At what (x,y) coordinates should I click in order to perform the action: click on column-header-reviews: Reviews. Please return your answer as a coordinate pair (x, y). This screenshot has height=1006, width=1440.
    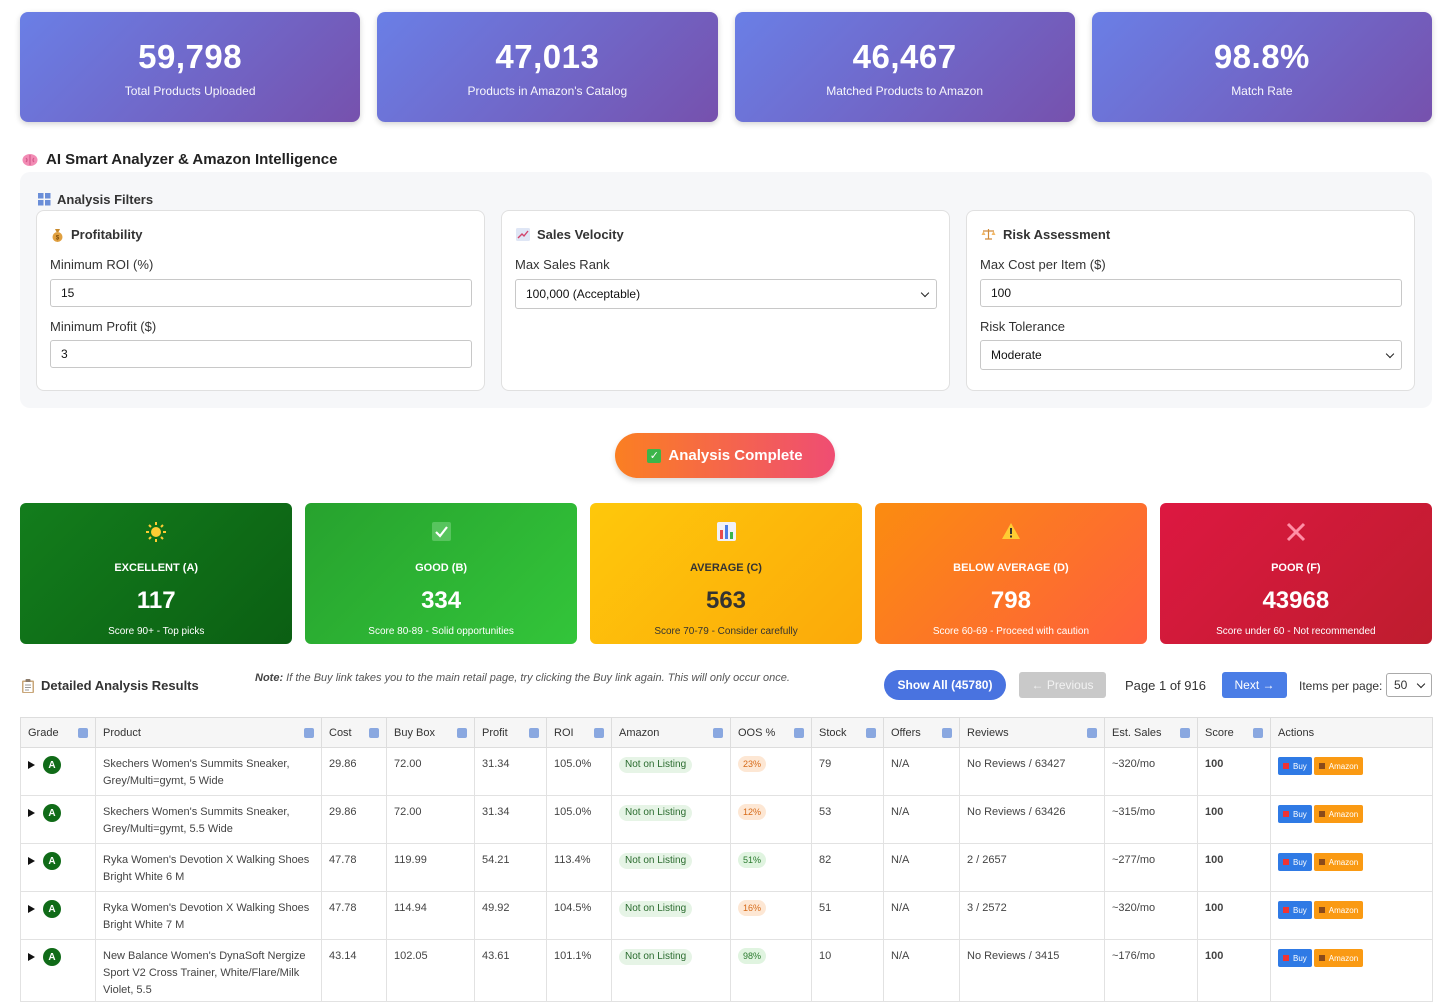
    Looking at the image, I should click on (1032, 732).